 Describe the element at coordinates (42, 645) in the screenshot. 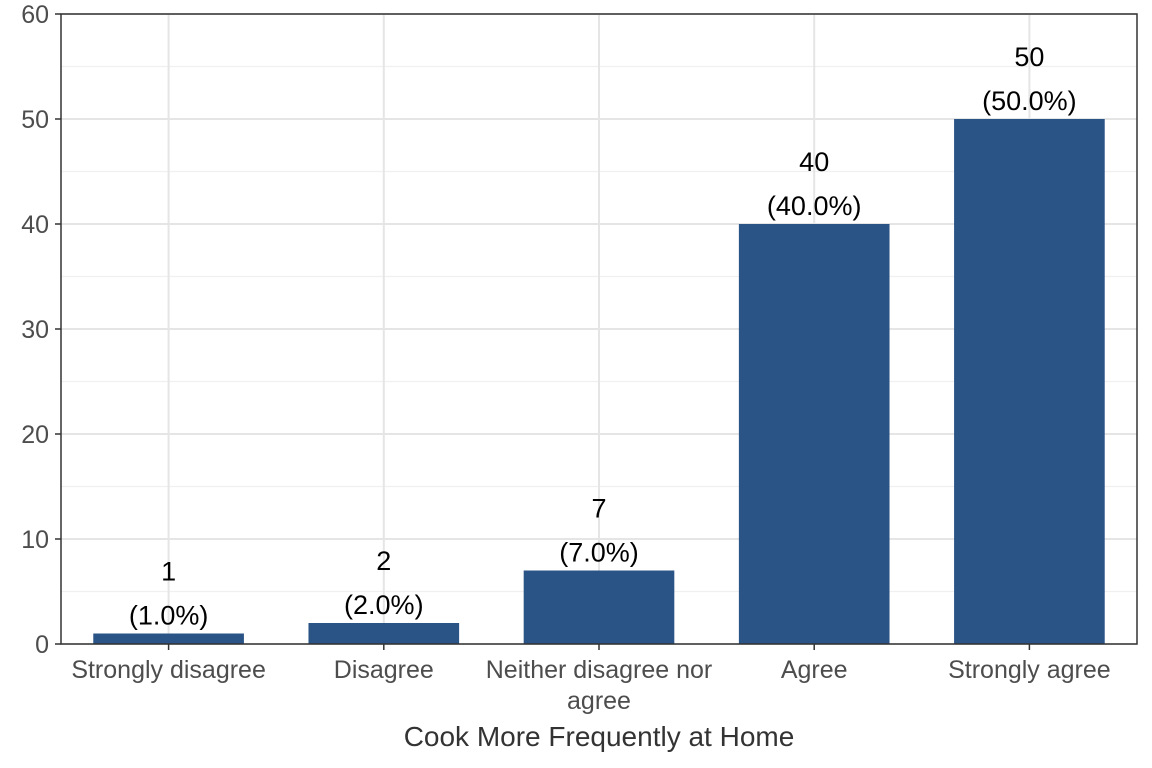

I see `y-tick-label: 0` at that location.